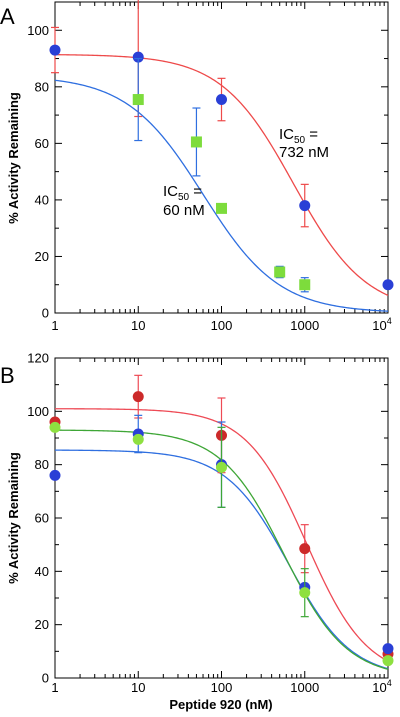  Describe the element at coordinates (7, 16) in the screenshot. I see `panel-a-letter: A` at that location.